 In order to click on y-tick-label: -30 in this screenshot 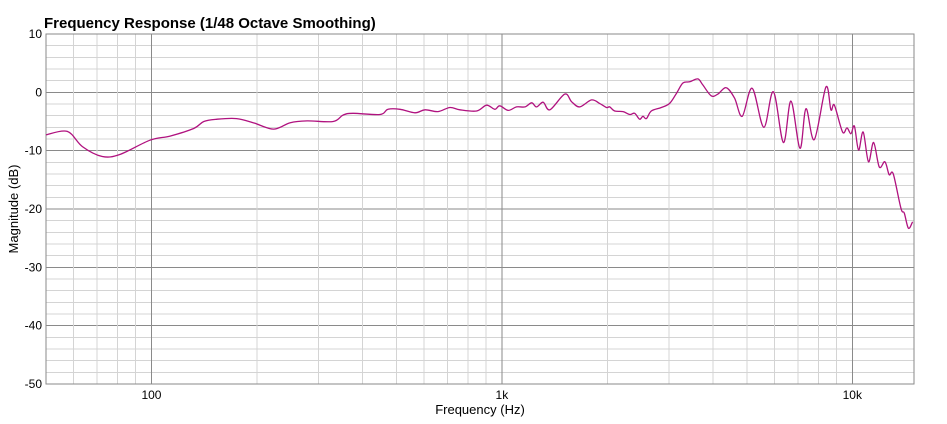, I will do `click(34, 267)`.